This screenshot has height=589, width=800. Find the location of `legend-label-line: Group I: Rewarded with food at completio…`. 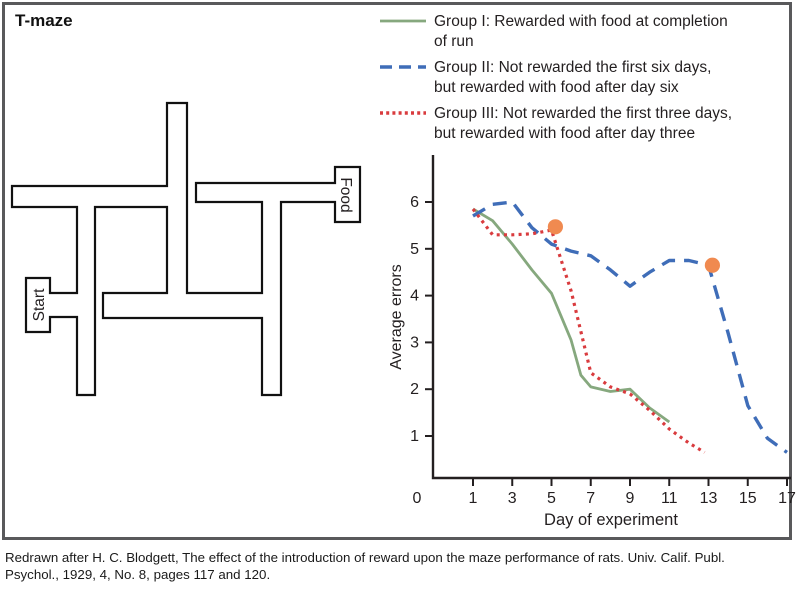

legend-label-line: Group I: Rewarded with food at completio… is located at coordinates (581, 21).